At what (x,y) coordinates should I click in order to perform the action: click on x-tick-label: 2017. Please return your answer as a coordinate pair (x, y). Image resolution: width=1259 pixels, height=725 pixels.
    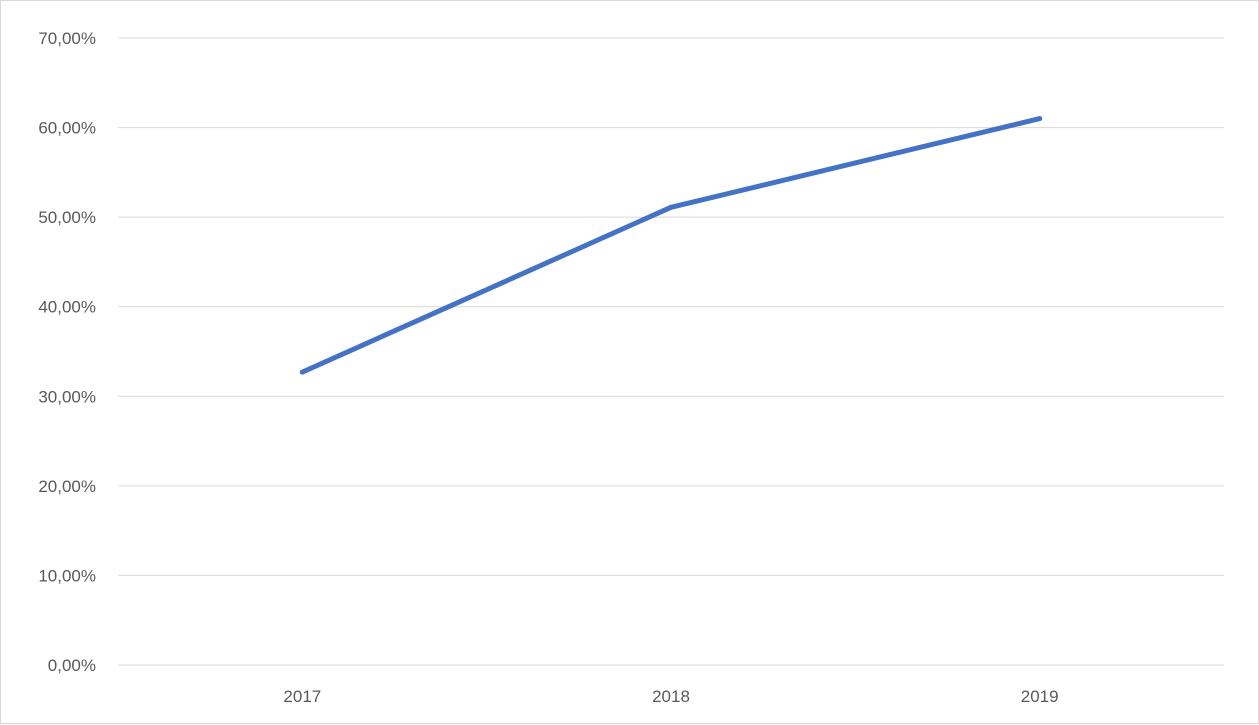
    Looking at the image, I should click on (302, 696).